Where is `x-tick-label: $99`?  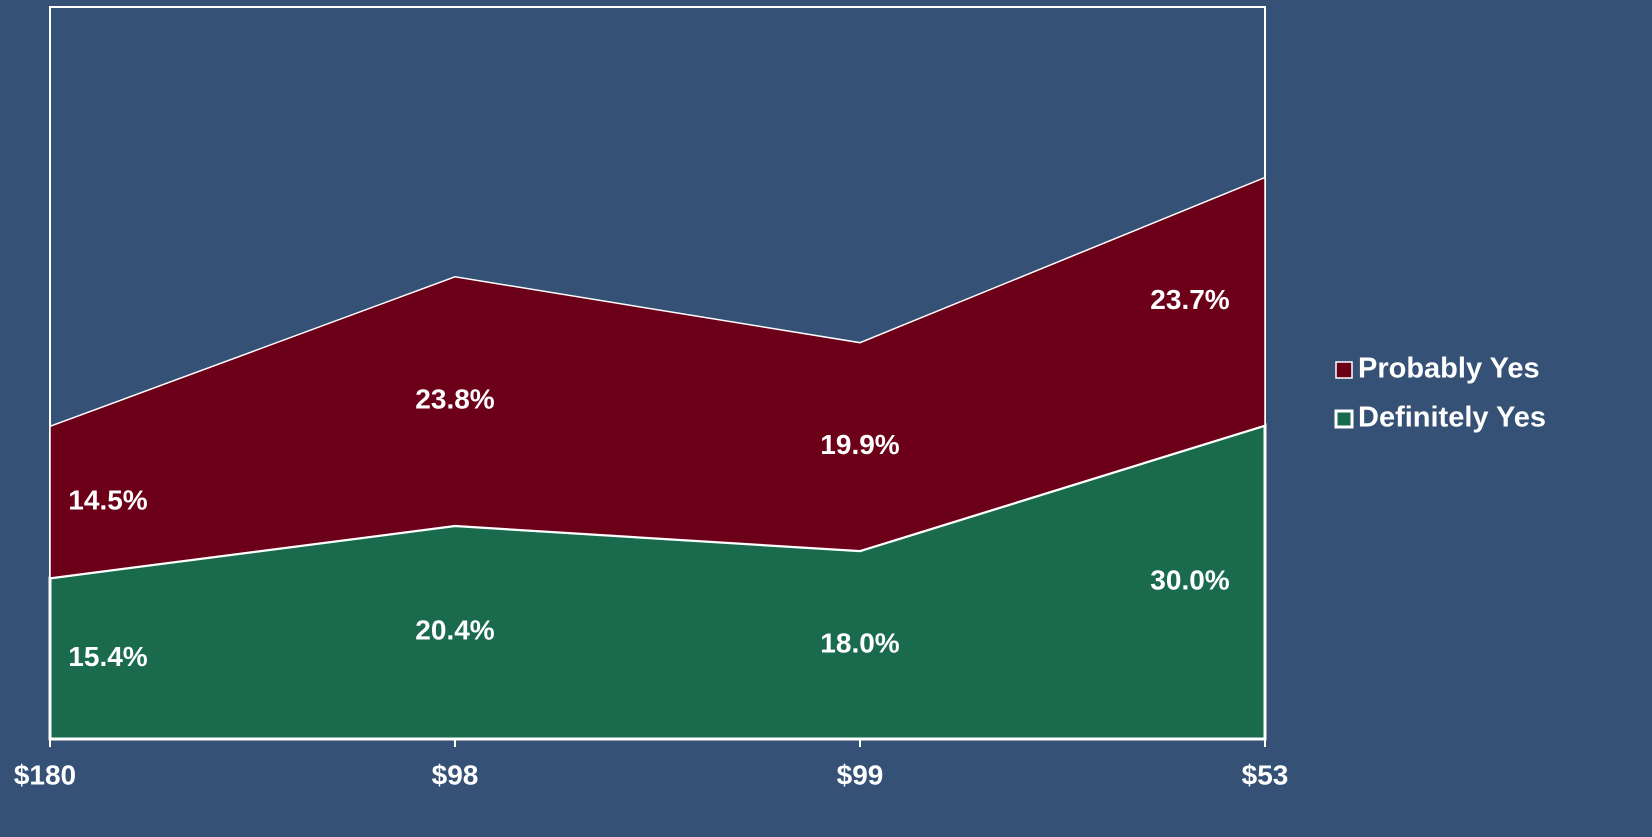 x-tick-label: $99 is located at coordinates (860, 774).